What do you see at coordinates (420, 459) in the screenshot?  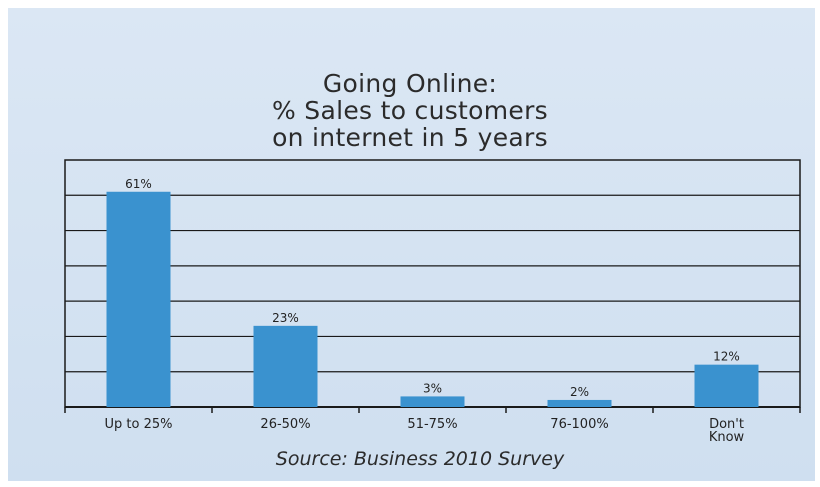 I see `source-note: Source: Business 2010 Survey` at bounding box center [420, 459].